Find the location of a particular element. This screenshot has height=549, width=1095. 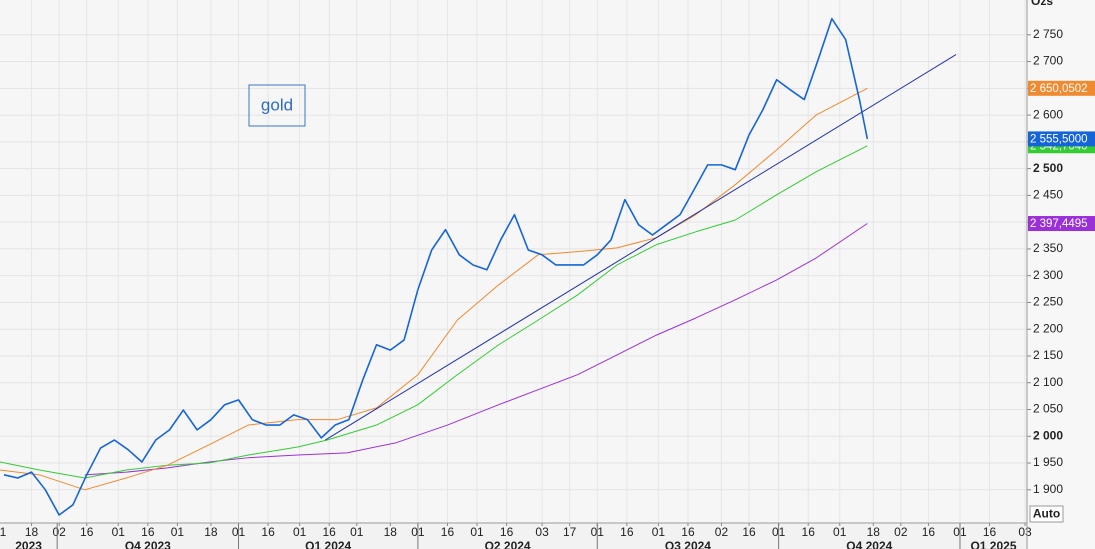

y-tick-label: 1 950 is located at coordinates (1048, 462).